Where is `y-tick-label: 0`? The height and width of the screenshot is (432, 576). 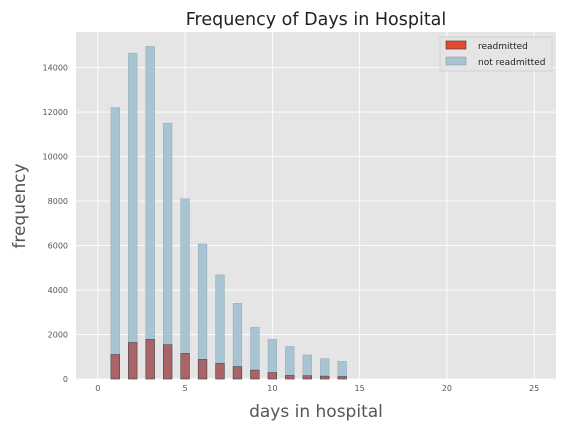 y-tick-label: 0 is located at coordinates (65, 379).